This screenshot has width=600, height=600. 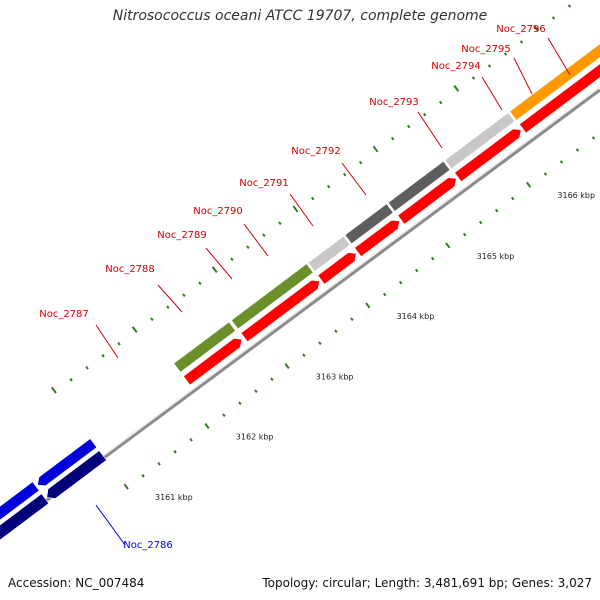 What do you see at coordinates (456, 66) in the screenshot?
I see `gene-label: Noc_2794` at bounding box center [456, 66].